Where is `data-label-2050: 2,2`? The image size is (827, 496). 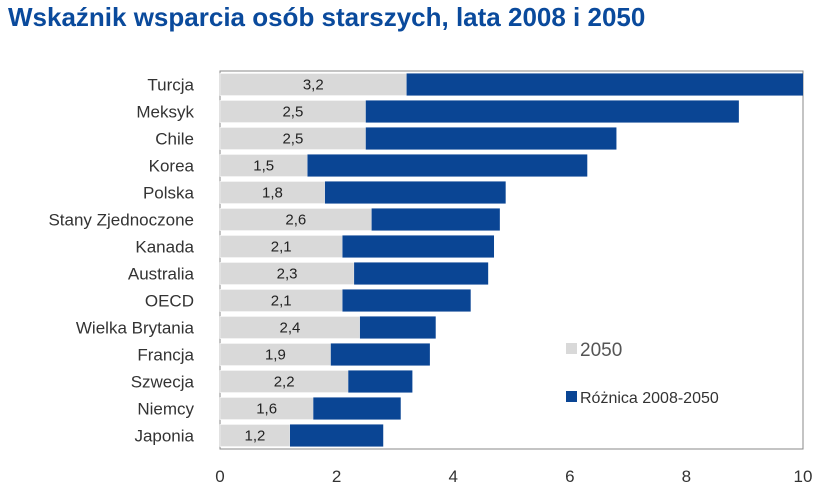
data-label-2050: 2,2 is located at coordinates (284, 382).